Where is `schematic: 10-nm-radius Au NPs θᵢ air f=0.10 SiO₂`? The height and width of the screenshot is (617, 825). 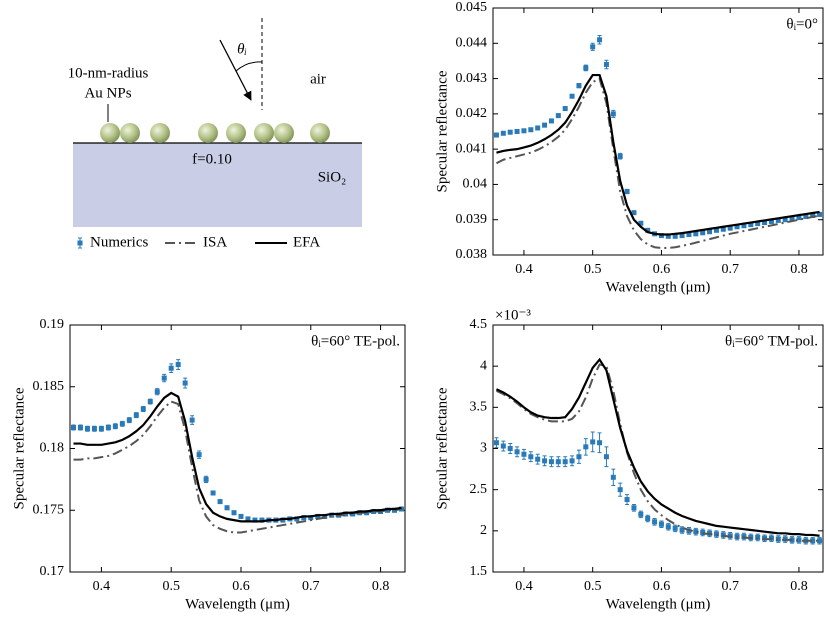
schematic: 10-nm-radius Au NPs θᵢ air f=0.10 SiO₂ is located at coordinates (215, 122).